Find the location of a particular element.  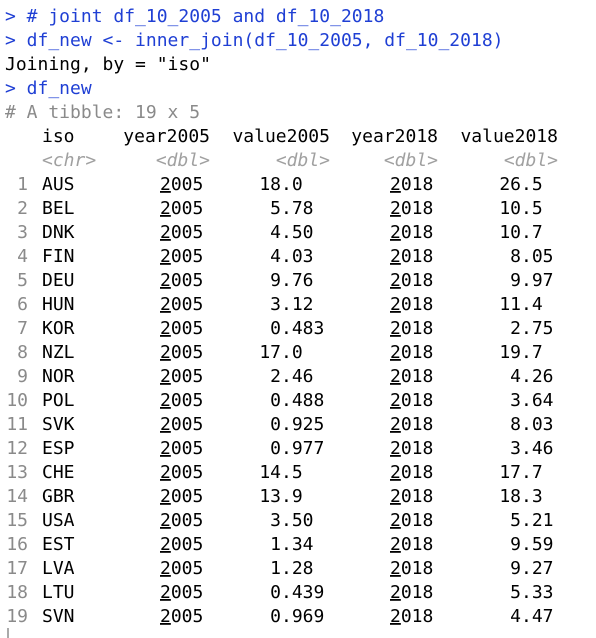

cell: NOR is located at coordinates (58, 376).